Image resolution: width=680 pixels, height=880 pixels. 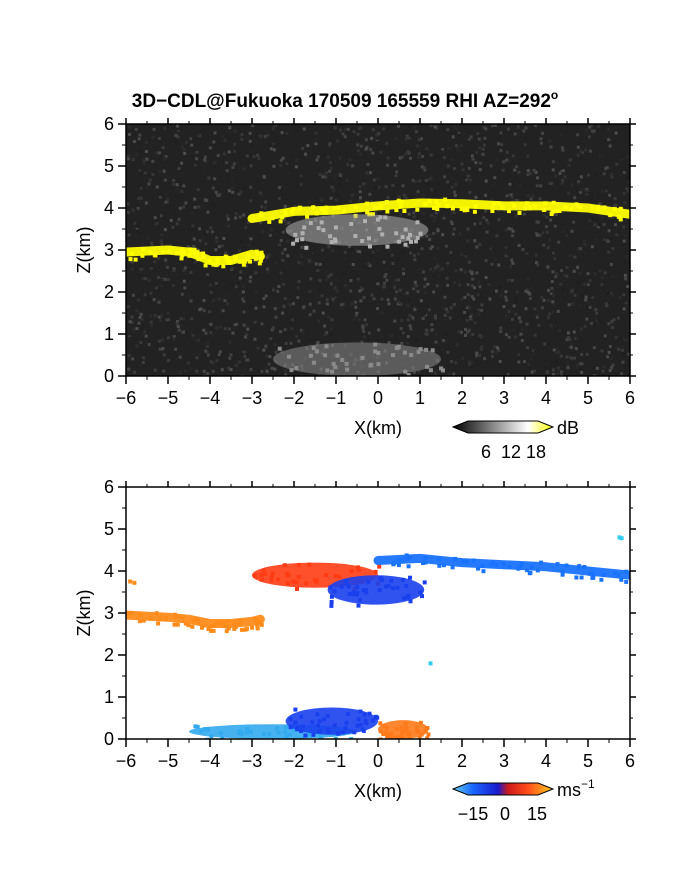 What do you see at coordinates (287, 583) in the screenshot?
I see `upper-warm-core-pixel` at bounding box center [287, 583].